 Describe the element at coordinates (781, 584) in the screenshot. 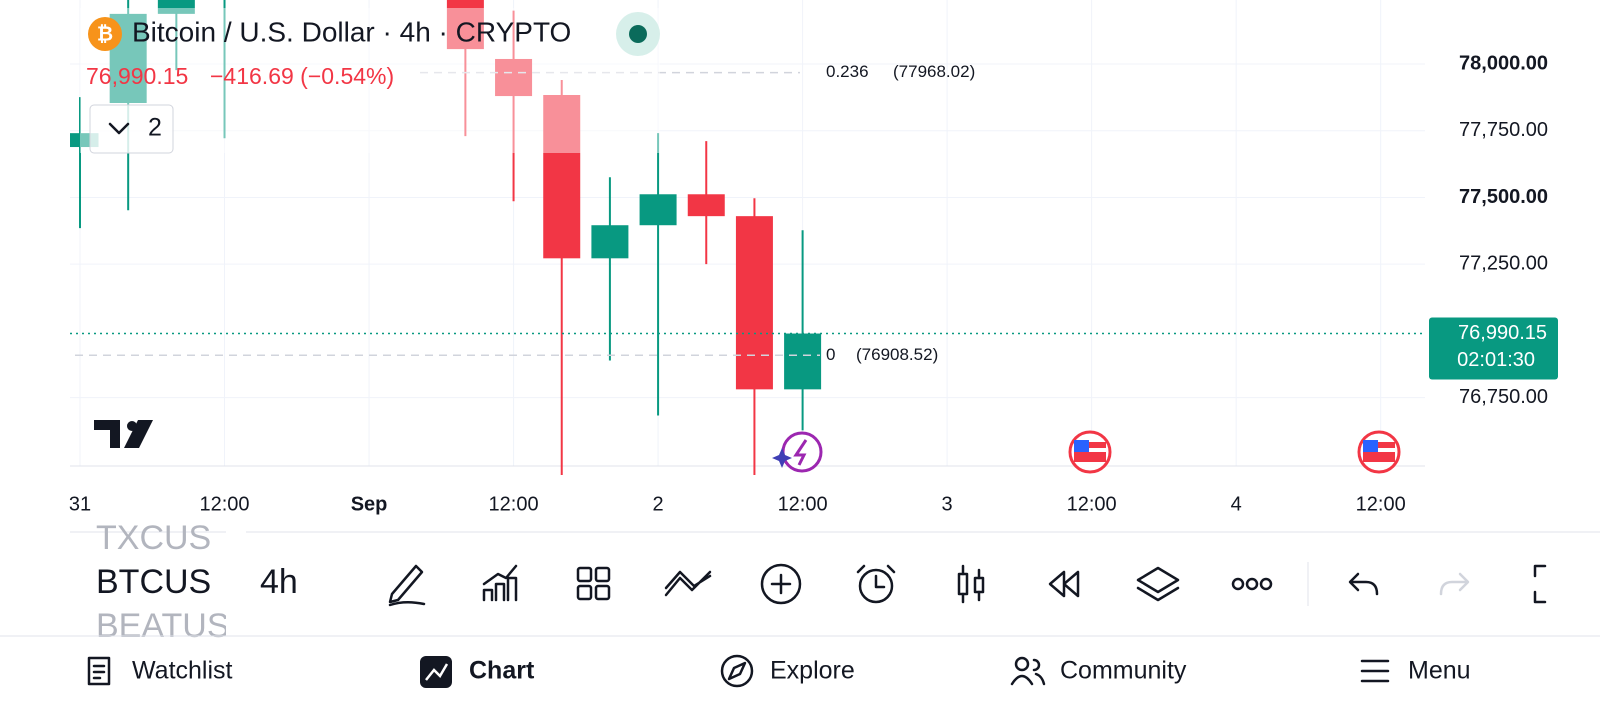

I see `add-tool` at that location.